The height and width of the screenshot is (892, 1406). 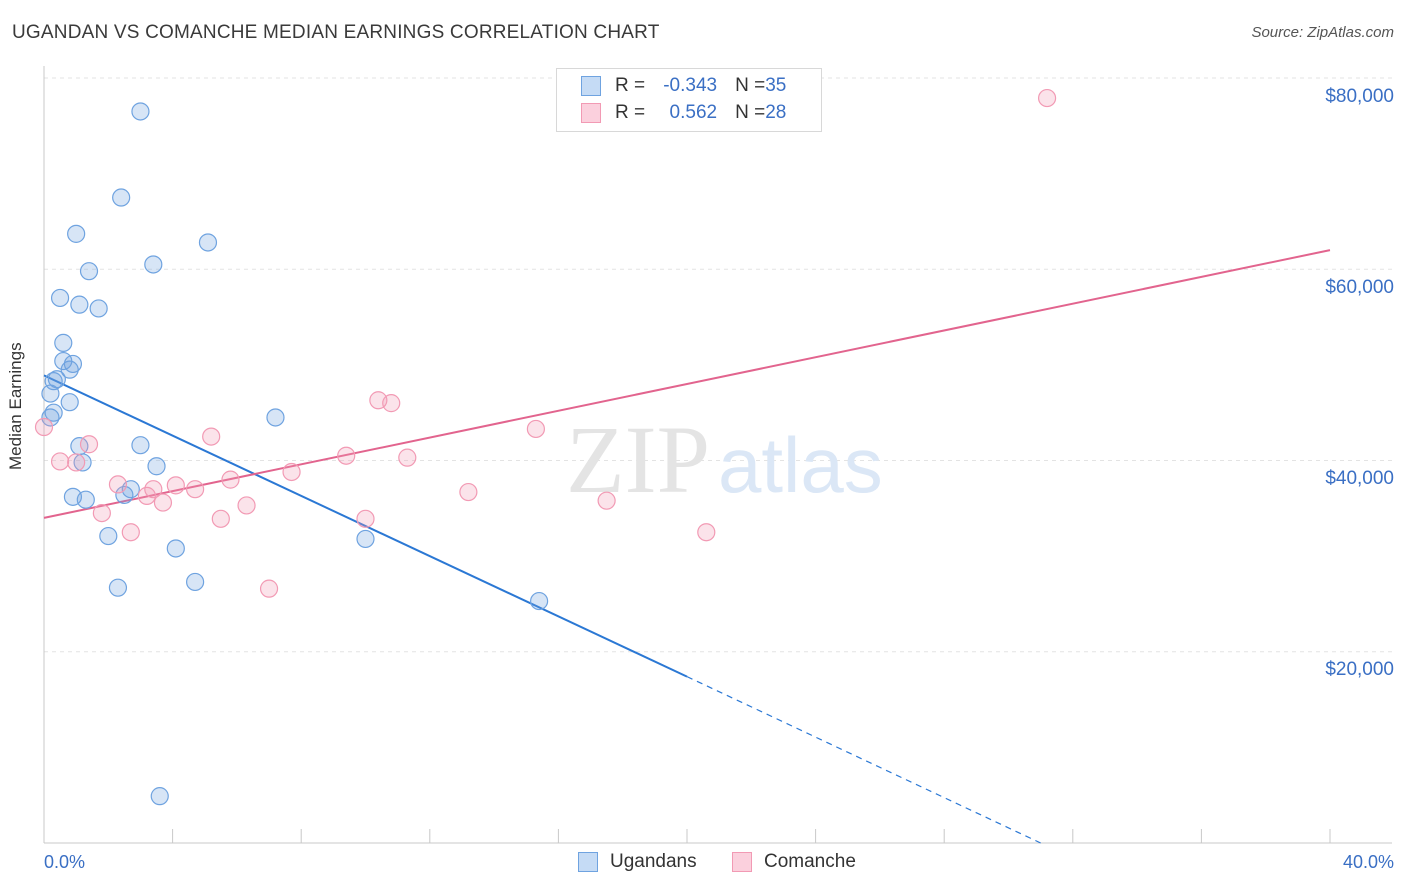 I want to click on bottom-legend-ugandans: Ugandans, so click(x=637, y=862).